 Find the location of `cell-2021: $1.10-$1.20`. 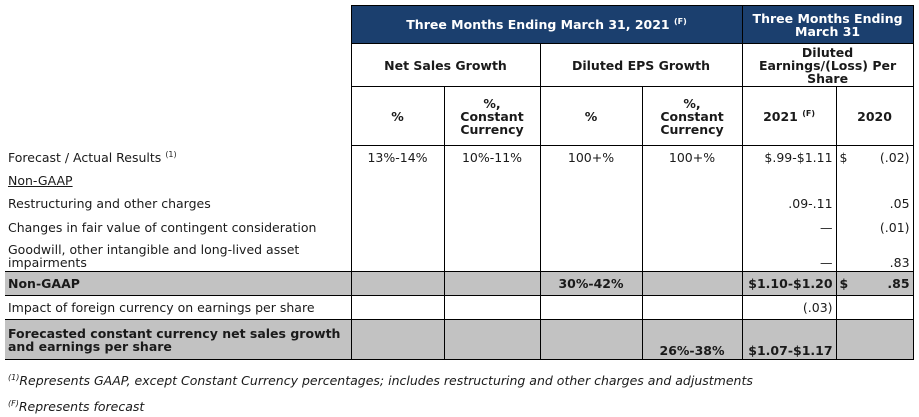

cell-2021: $1.10-$1.20 is located at coordinates (789, 283).